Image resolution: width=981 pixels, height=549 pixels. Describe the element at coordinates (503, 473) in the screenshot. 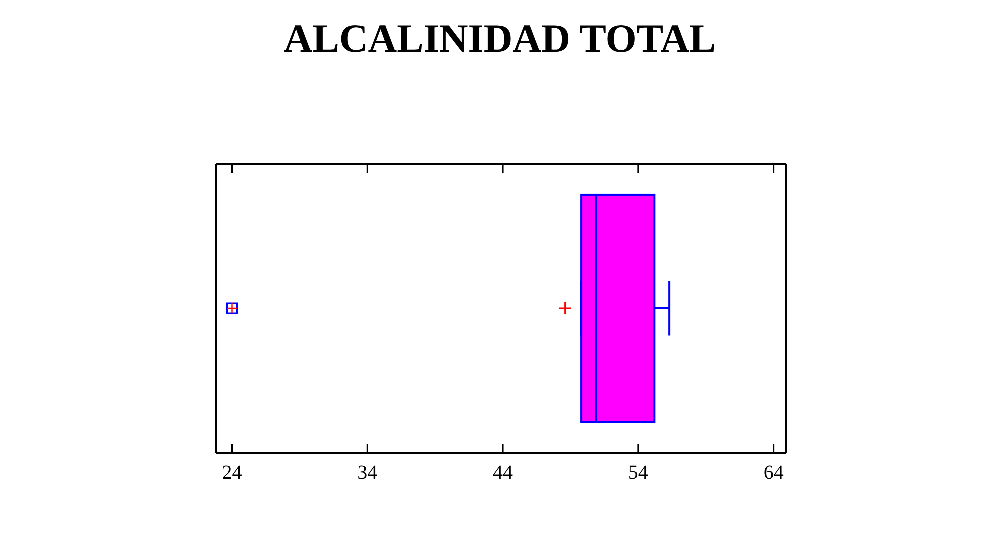

I see `x-tick-label: 44` at that location.